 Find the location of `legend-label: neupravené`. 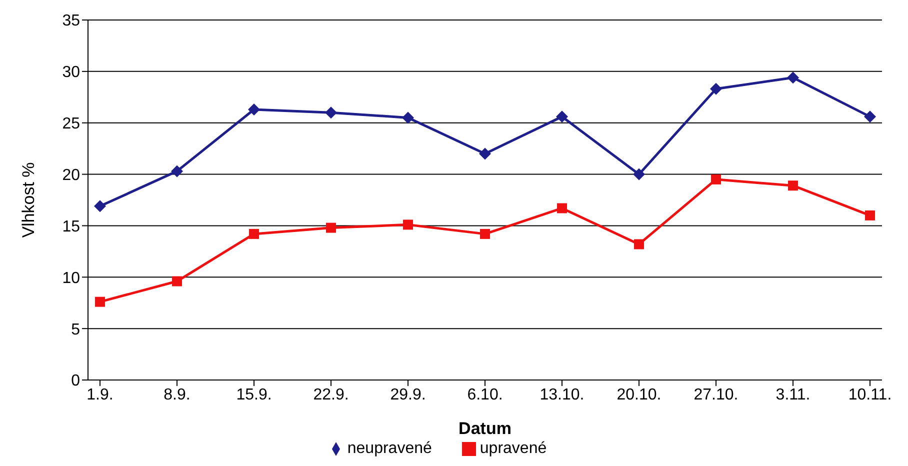

legend-label: neupravené is located at coordinates (389, 448).